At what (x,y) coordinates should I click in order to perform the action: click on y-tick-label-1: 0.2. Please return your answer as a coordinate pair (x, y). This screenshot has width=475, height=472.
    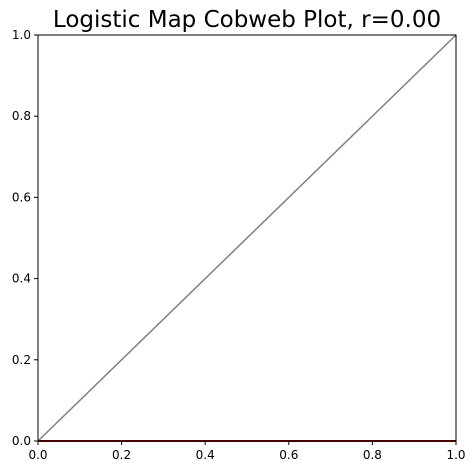
    Looking at the image, I should click on (21, 360).